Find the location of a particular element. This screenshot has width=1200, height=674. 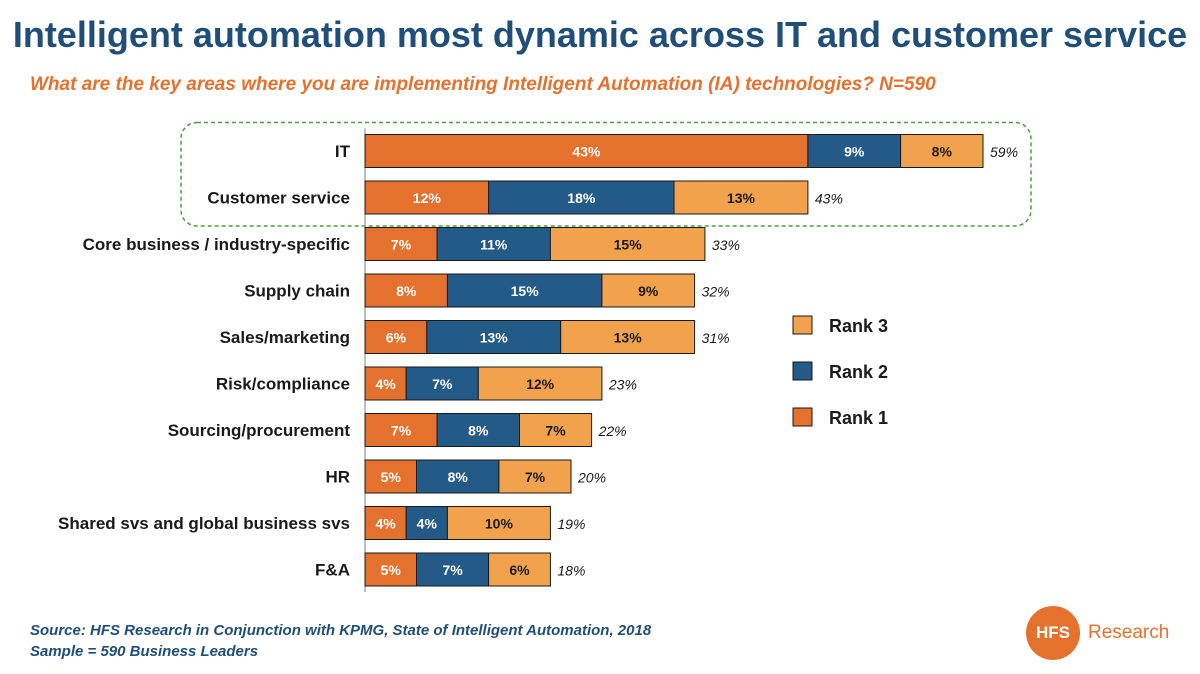

legend-label: Rank 3 is located at coordinates (858, 326).